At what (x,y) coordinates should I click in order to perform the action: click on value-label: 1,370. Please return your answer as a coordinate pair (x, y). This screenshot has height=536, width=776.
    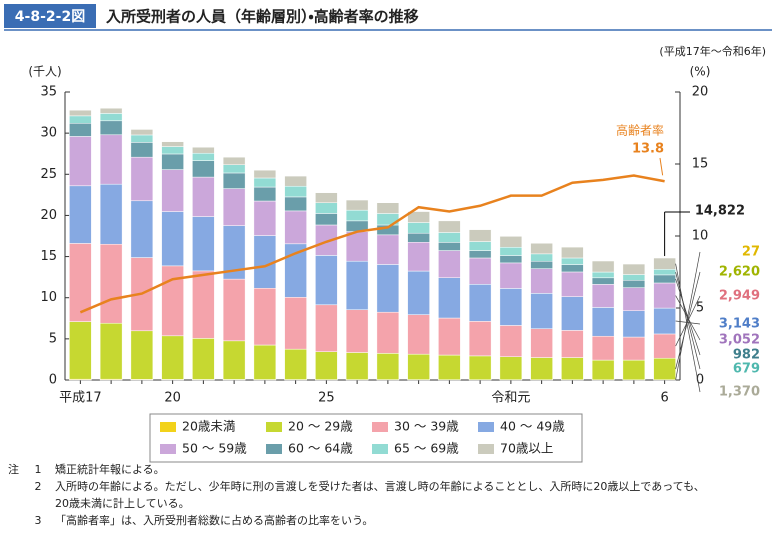
    Looking at the image, I should click on (739, 392).